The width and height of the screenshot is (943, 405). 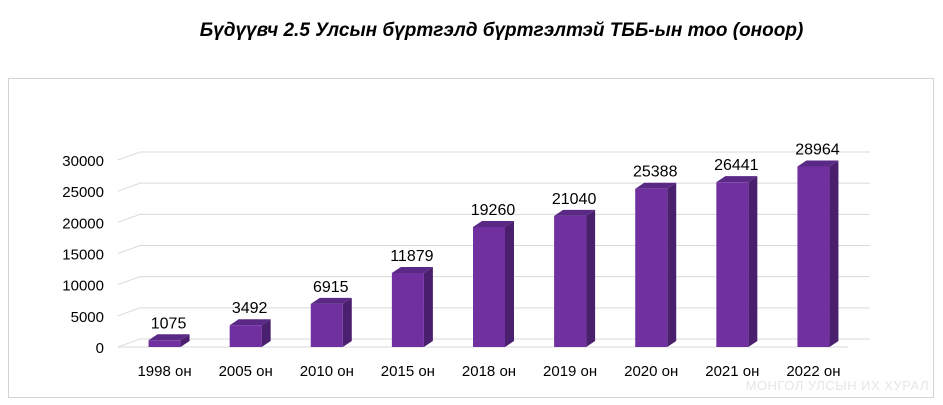 I want to click on x-tick-label: 2021 он, so click(x=732, y=371).